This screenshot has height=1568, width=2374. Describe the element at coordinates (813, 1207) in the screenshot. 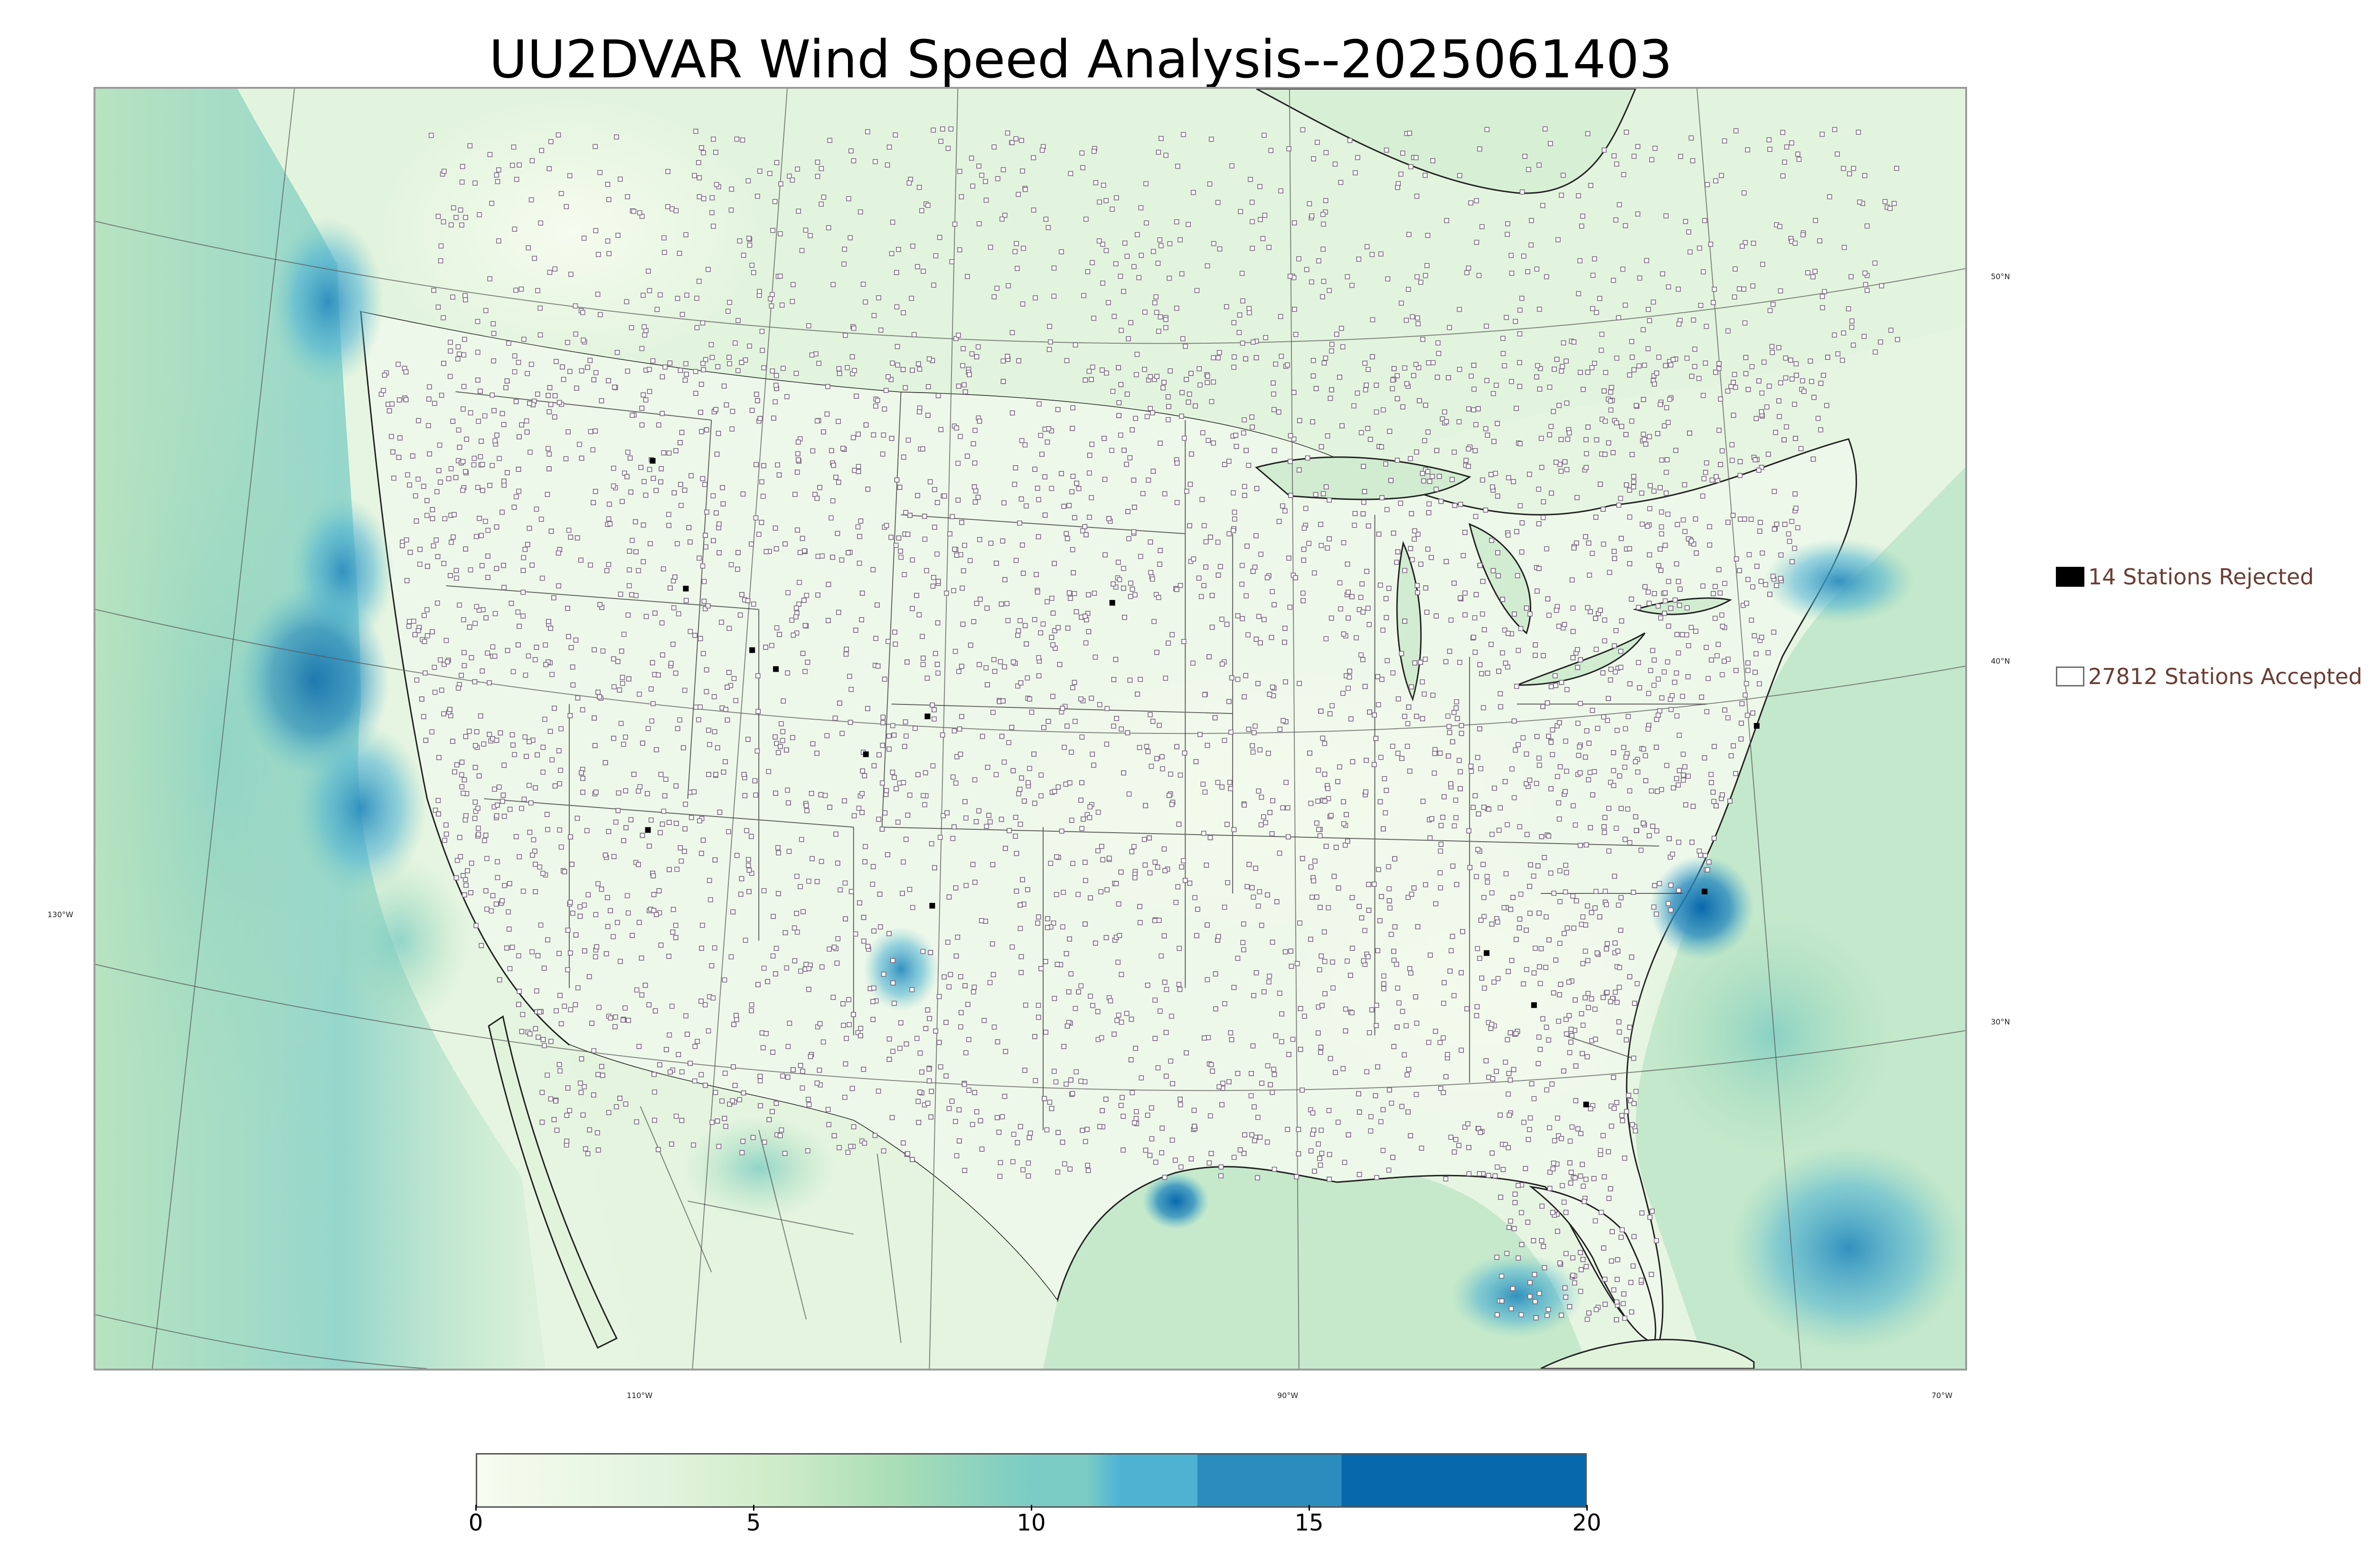

I see `mexico-land` at that location.